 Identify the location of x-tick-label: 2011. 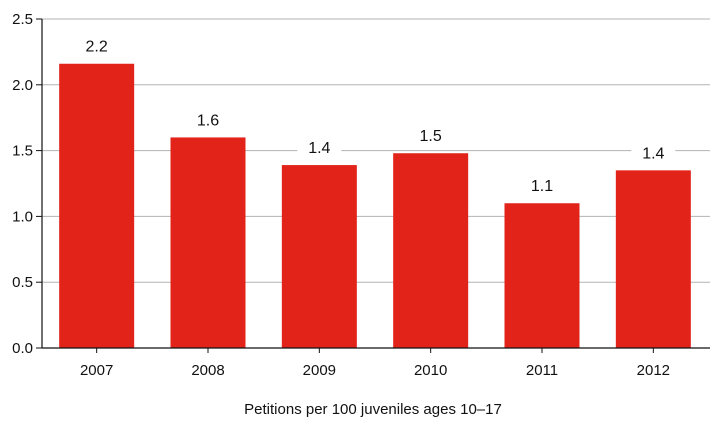
(542, 370).